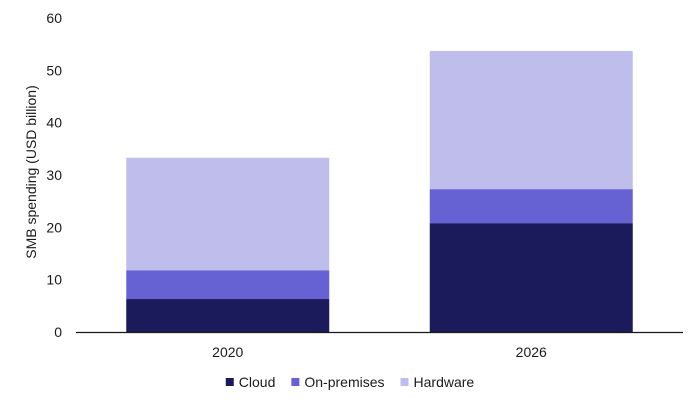 This screenshot has width=700, height=406. I want to click on y-axis: SMB spending (USD billion) 0 10 20 30 40 50 60, so click(42, 175).